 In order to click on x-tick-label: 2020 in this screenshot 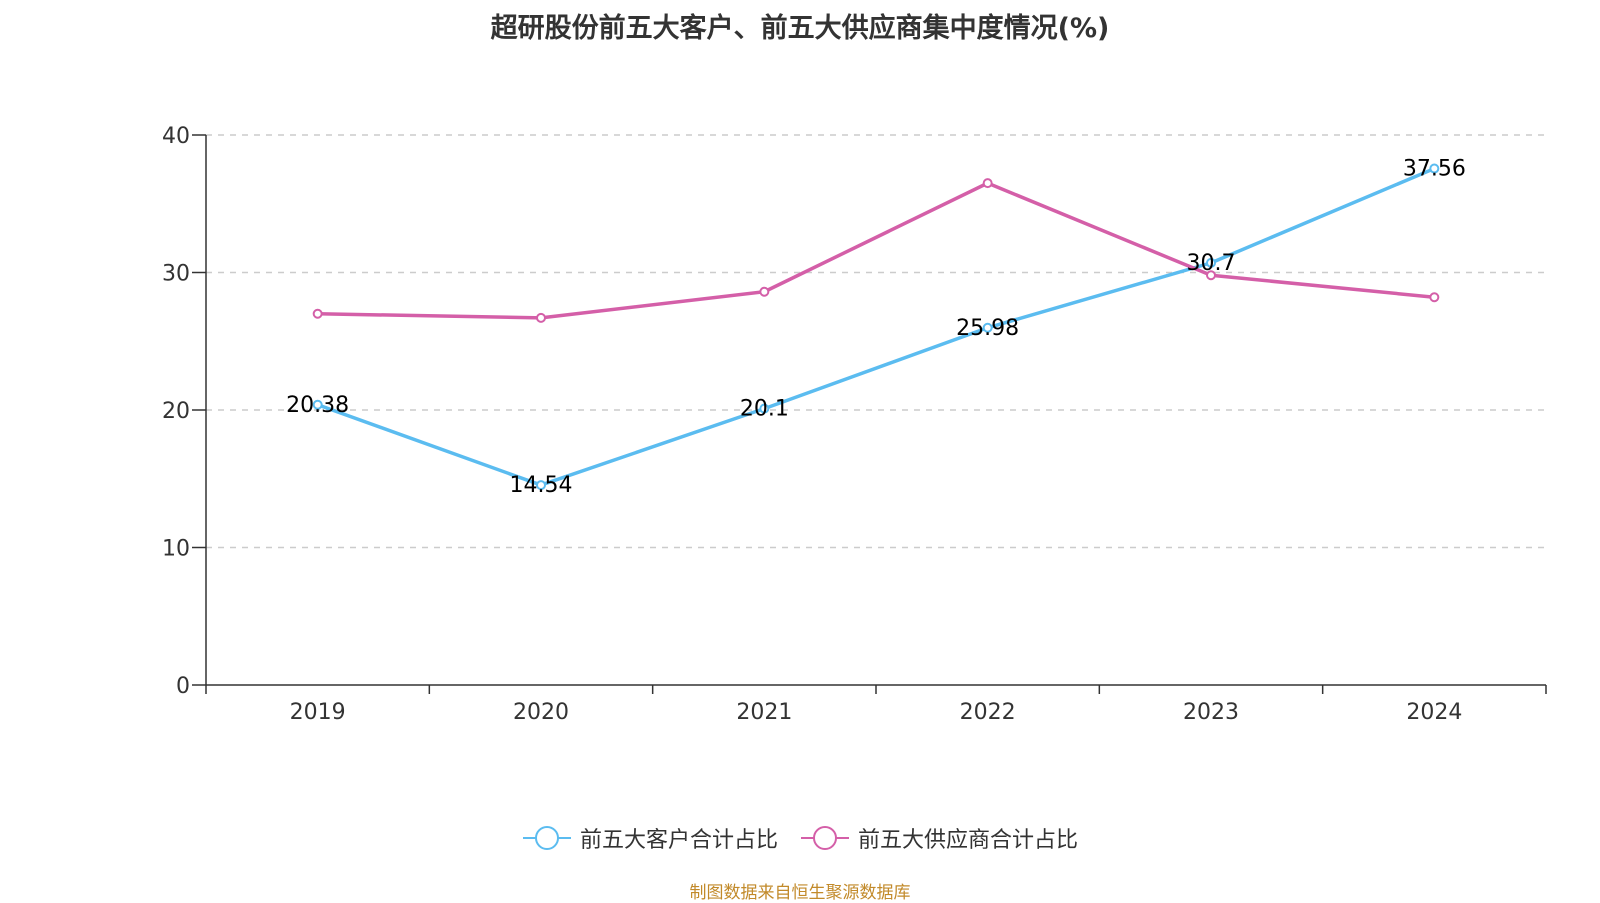, I will do `click(541, 712)`.